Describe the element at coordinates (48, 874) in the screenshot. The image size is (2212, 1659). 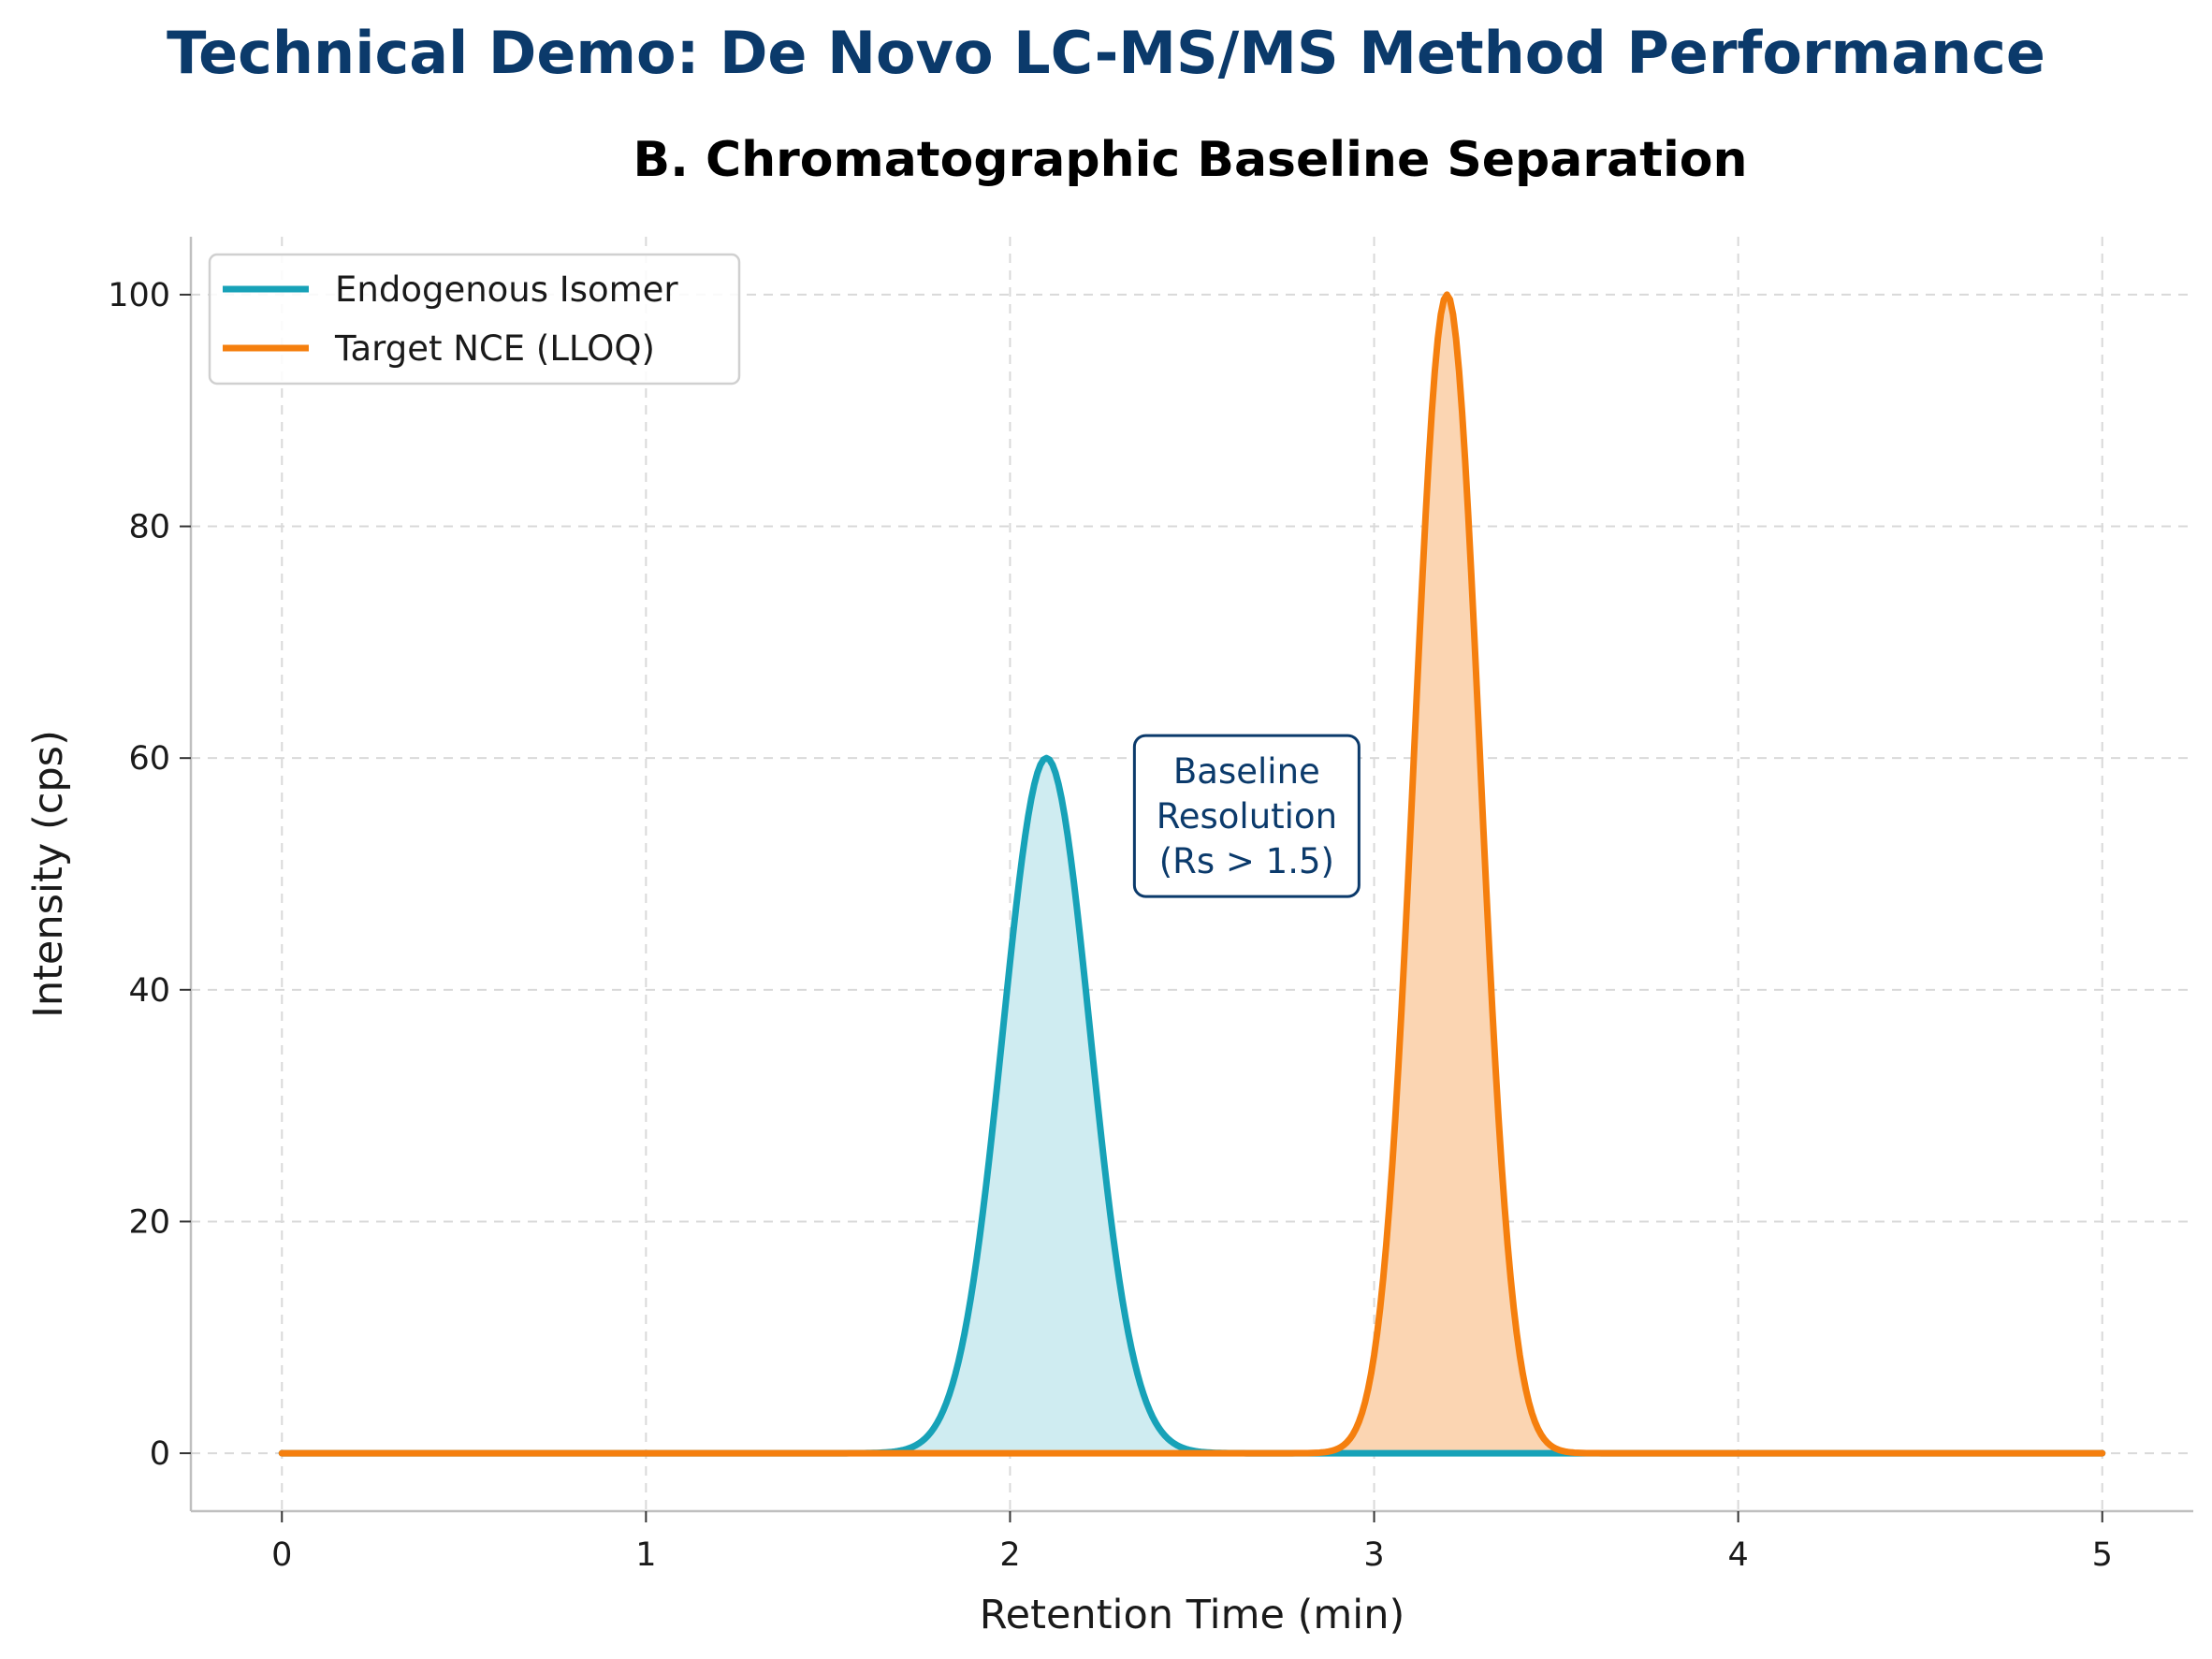
I see `y-axis-label: Intensity (cps)` at that location.